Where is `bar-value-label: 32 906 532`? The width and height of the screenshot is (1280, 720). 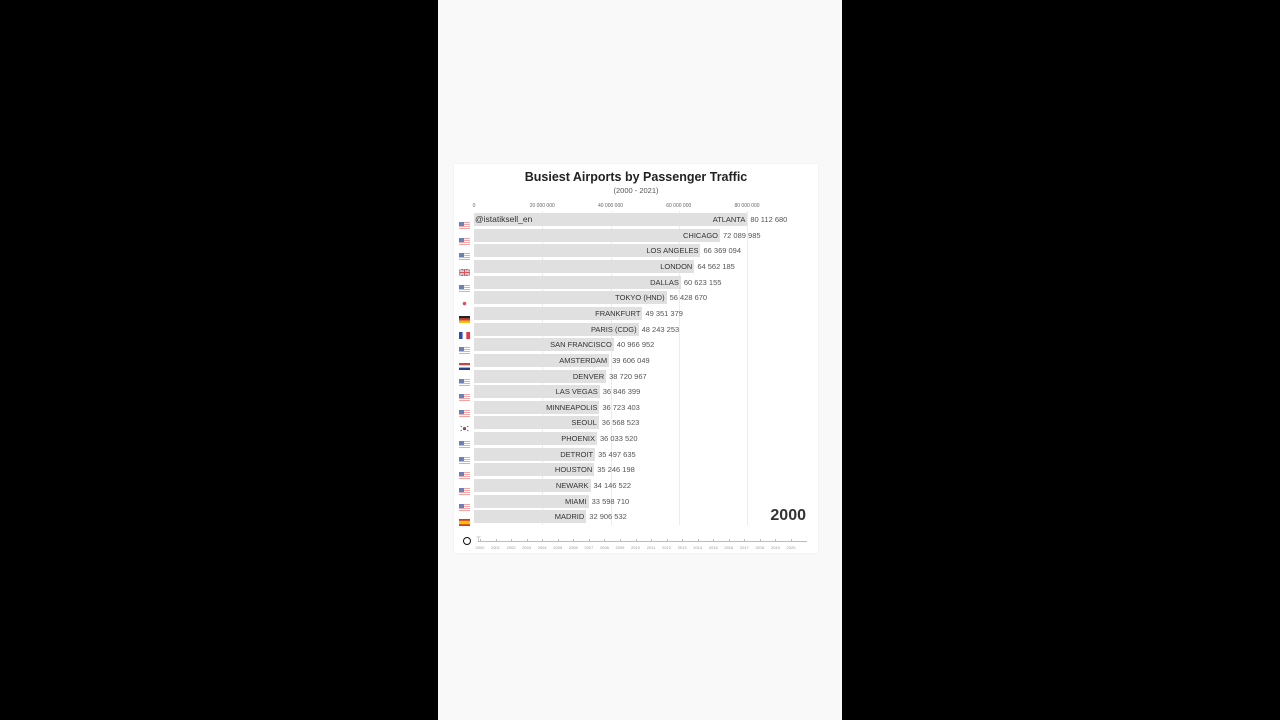 bar-value-label: 32 906 532 is located at coordinates (608, 517).